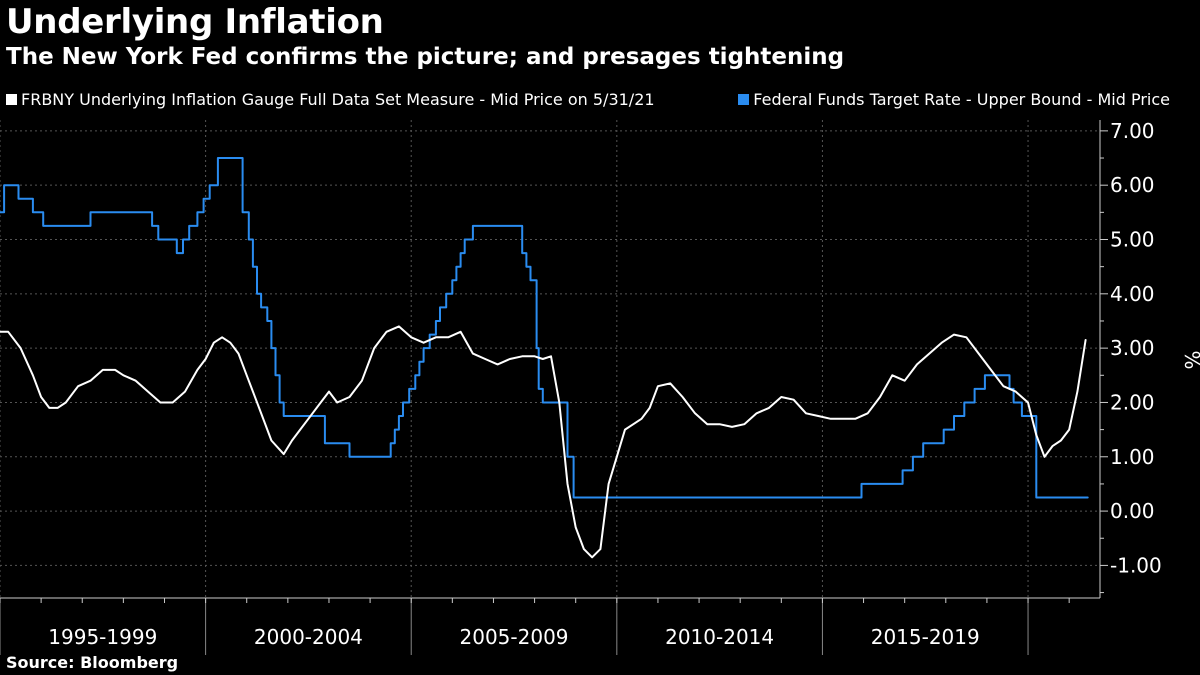 This screenshot has width=1200, height=675. What do you see at coordinates (1190, 359) in the screenshot?
I see `y-axis-label: %` at bounding box center [1190, 359].